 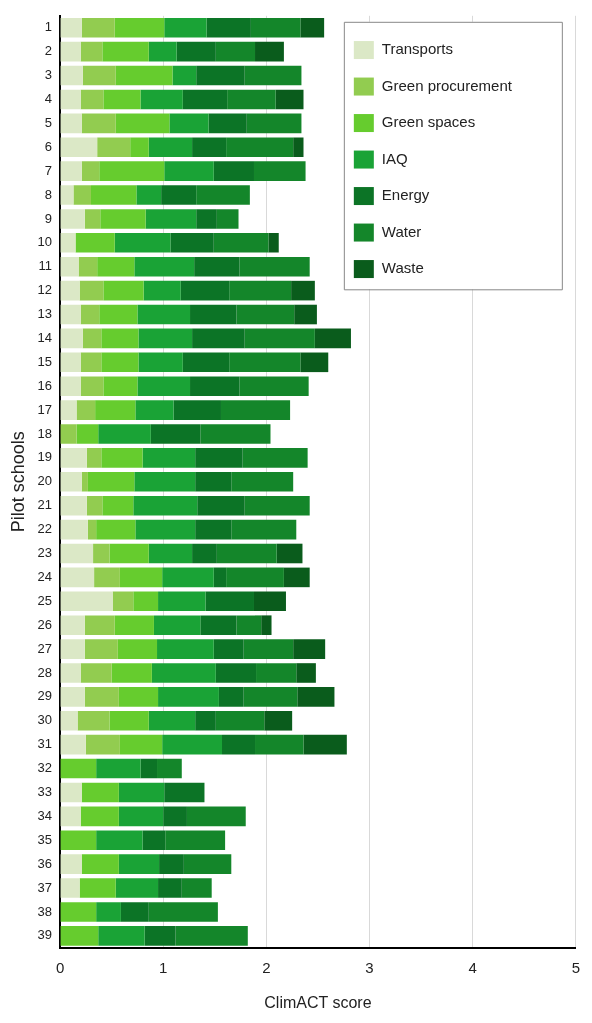 What do you see at coordinates (45, 839) in the screenshot?
I see `y-tick-label: 35` at bounding box center [45, 839].